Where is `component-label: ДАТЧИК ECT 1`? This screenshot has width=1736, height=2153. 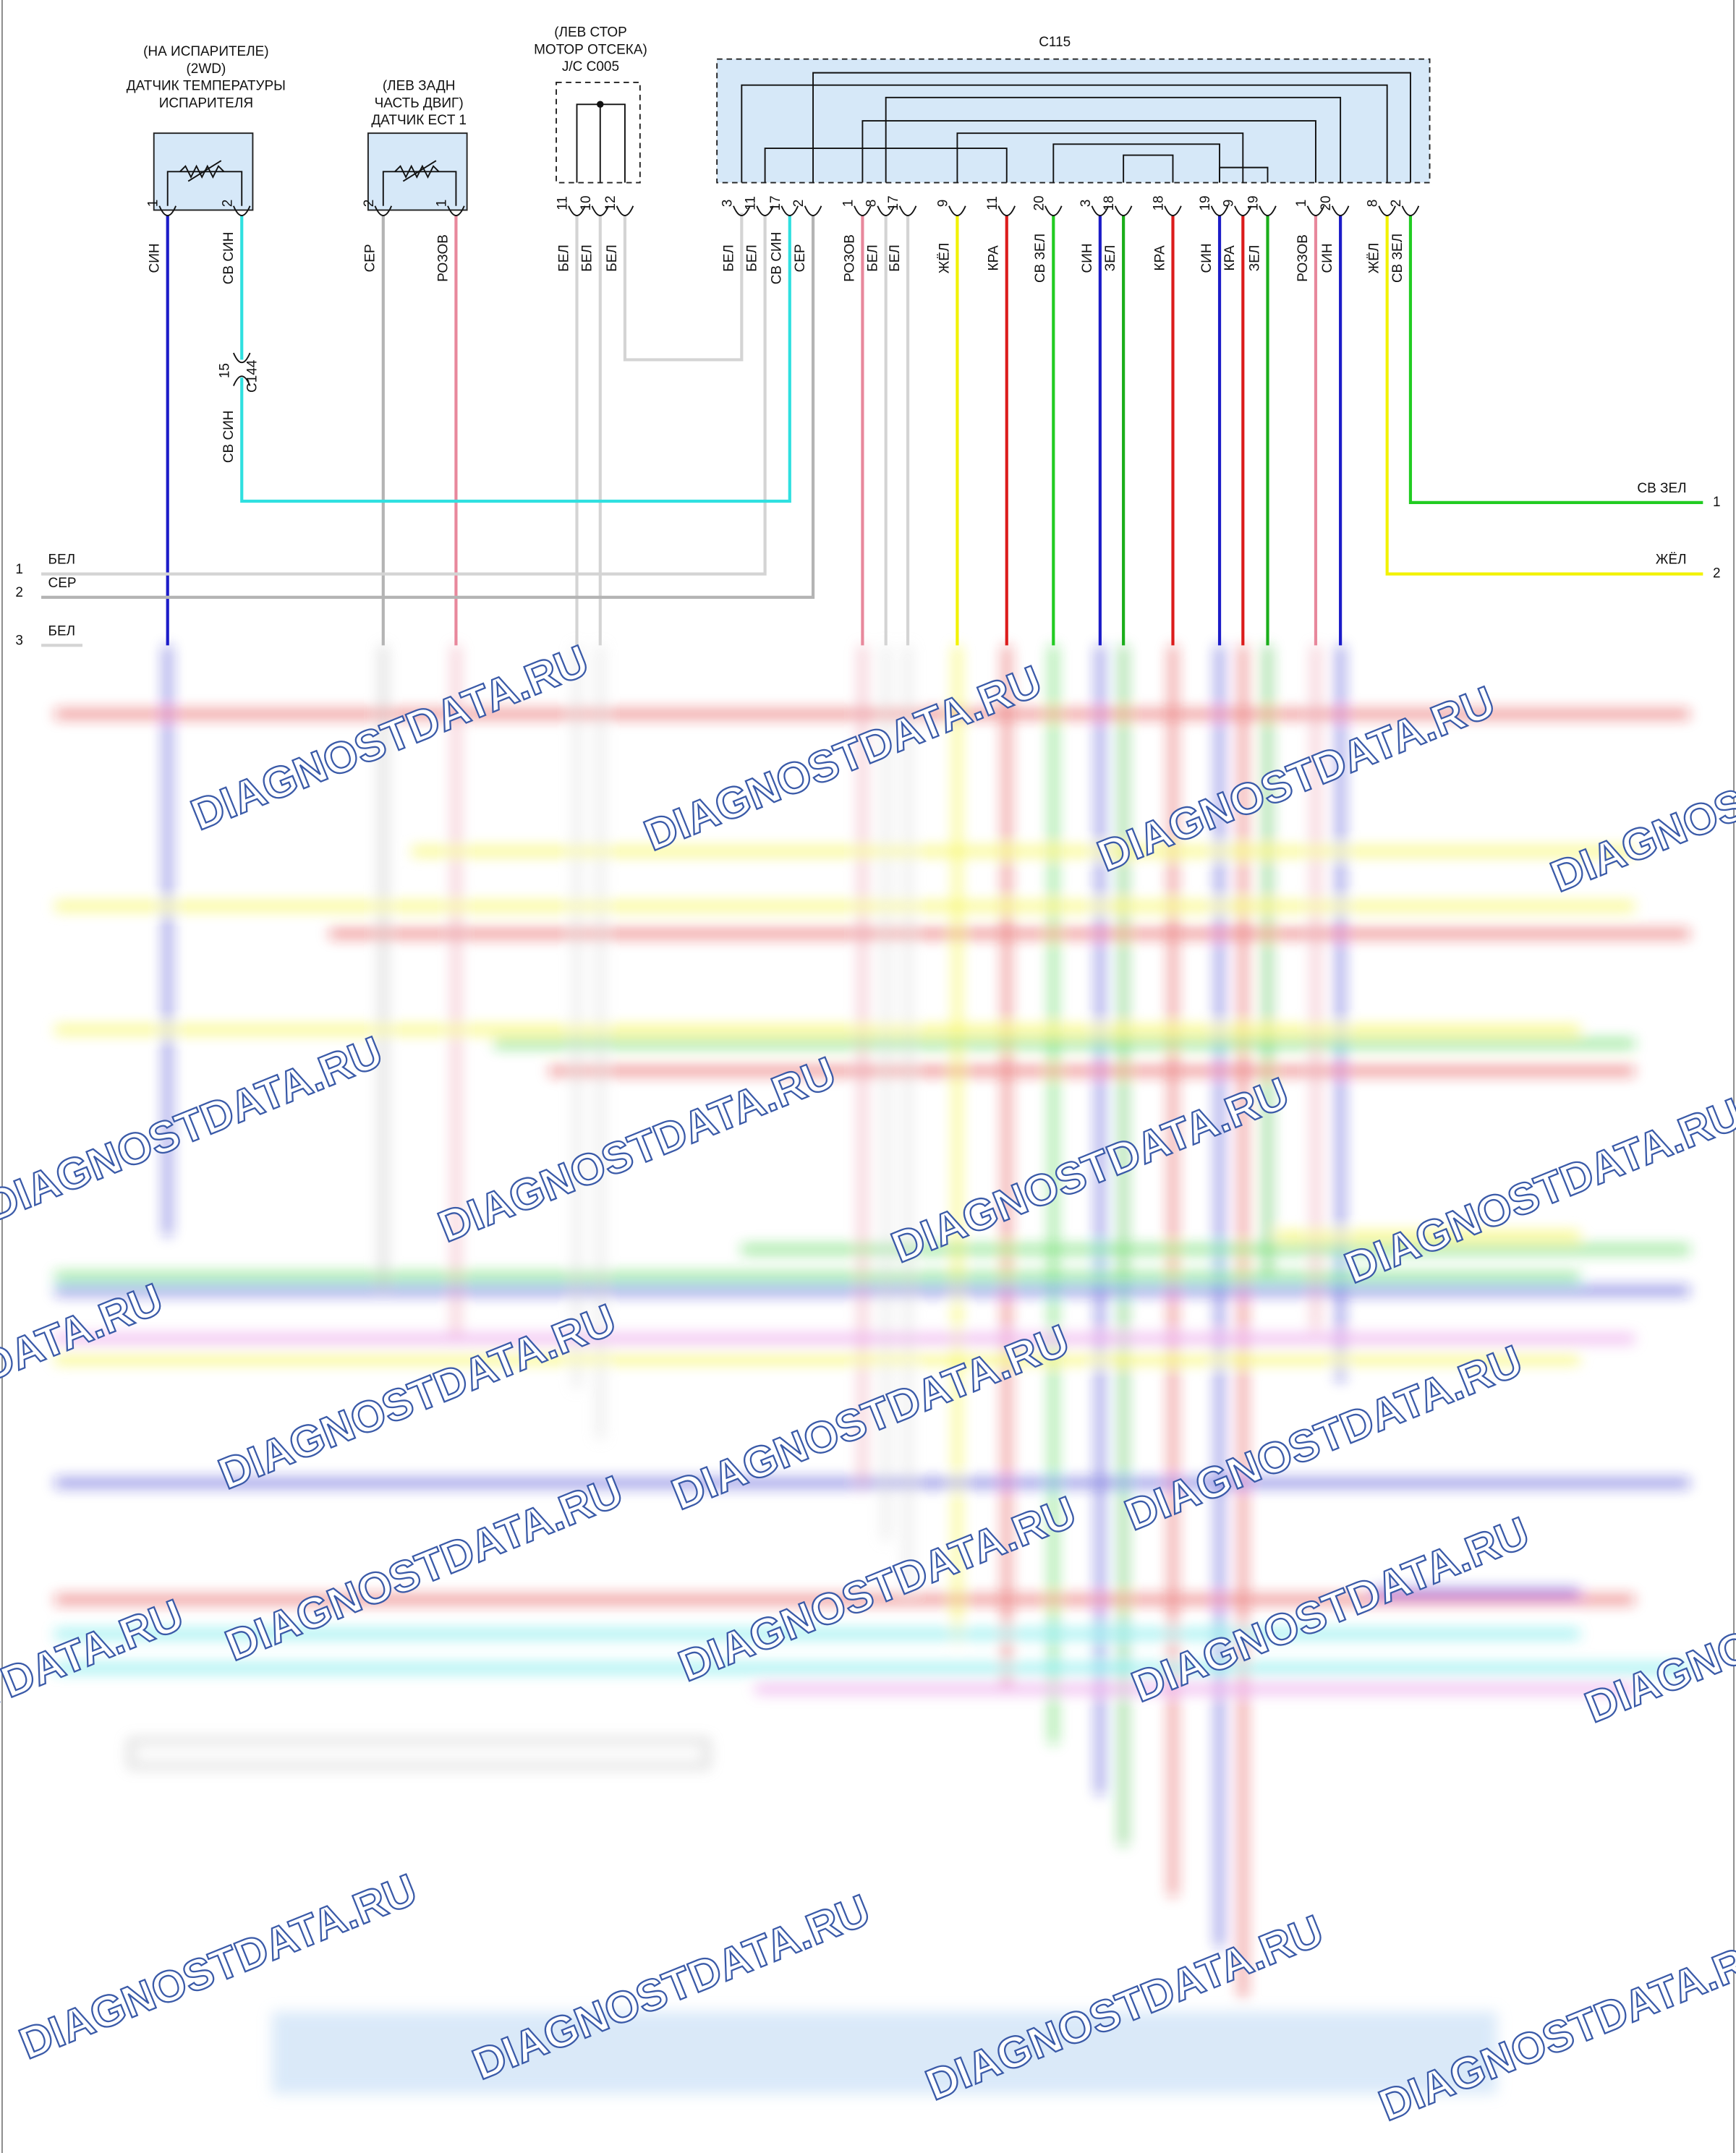 component-label: ДАТЧИК ECT 1 is located at coordinates (419, 120).